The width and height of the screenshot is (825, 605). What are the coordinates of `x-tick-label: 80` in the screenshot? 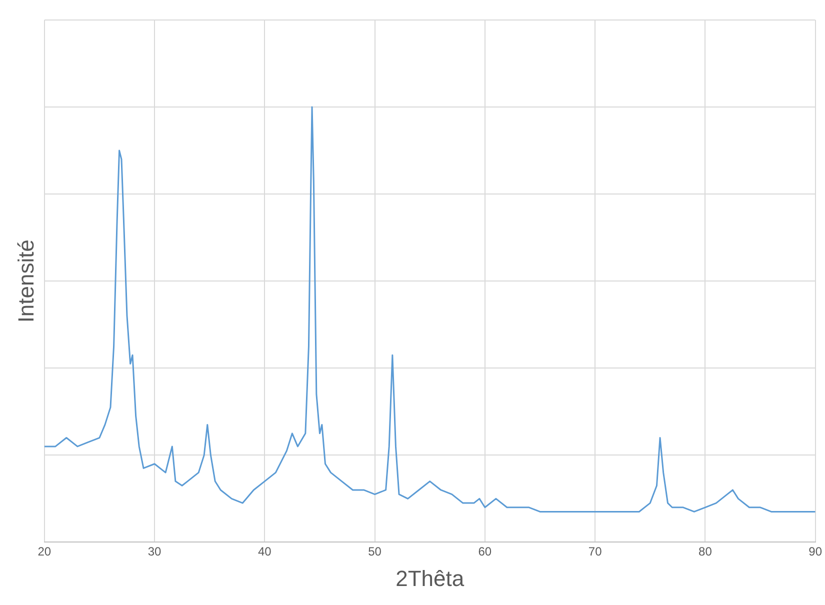 It's located at (705, 551).